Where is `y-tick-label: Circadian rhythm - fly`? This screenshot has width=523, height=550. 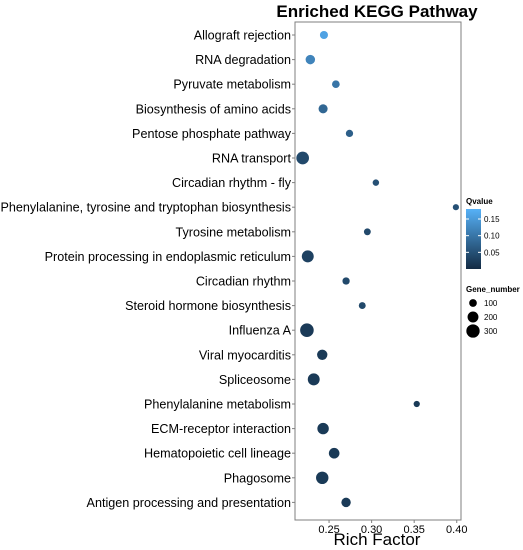
y-tick-label: Circadian rhythm - fly is located at coordinates (232, 183).